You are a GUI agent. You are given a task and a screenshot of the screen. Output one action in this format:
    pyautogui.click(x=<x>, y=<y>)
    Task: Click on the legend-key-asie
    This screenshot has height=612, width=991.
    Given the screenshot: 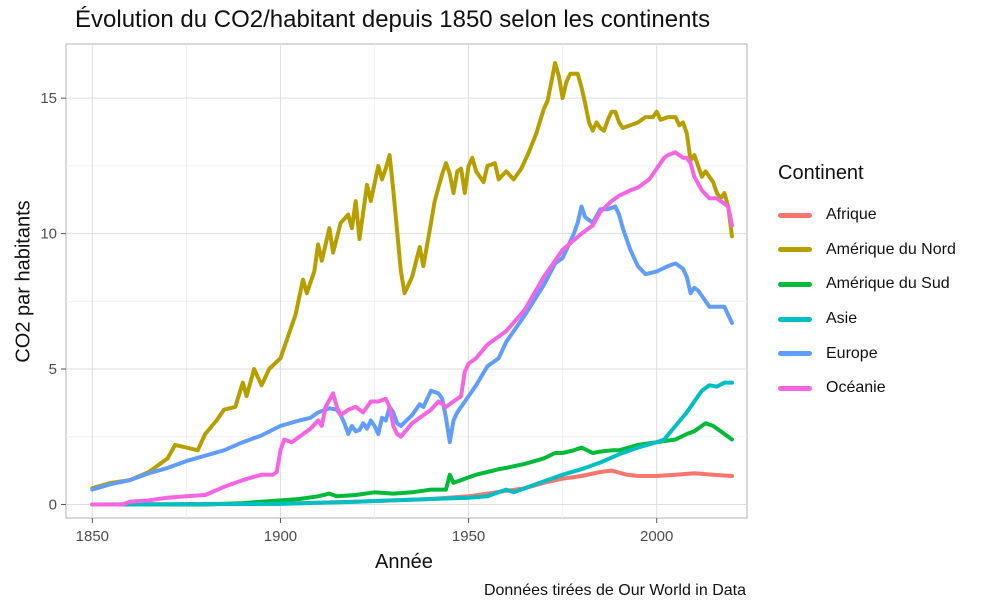 What is the action you would take?
    pyautogui.click(x=795, y=319)
    